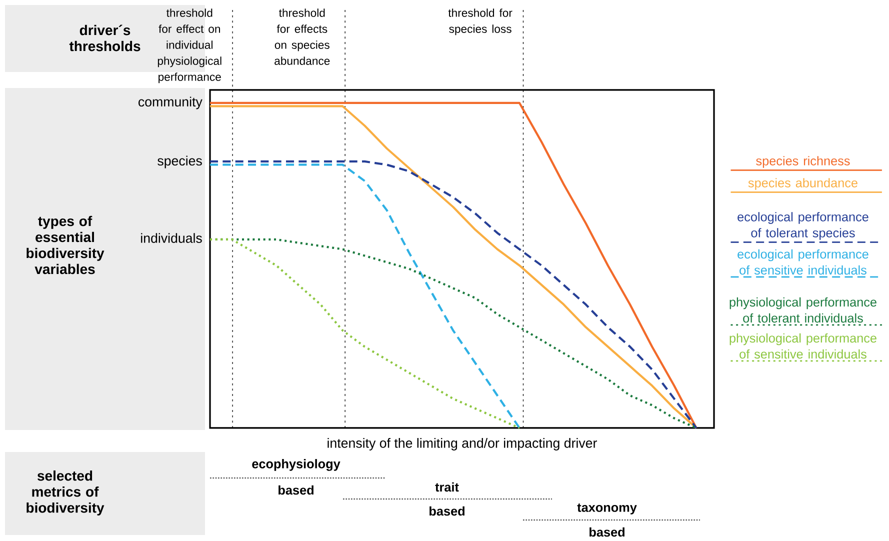 The height and width of the screenshot is (541, 889). What do you see at coordinates (607, 509) in the screenshot?
I see `text: taxonomy` at bounding box center [607, 509].